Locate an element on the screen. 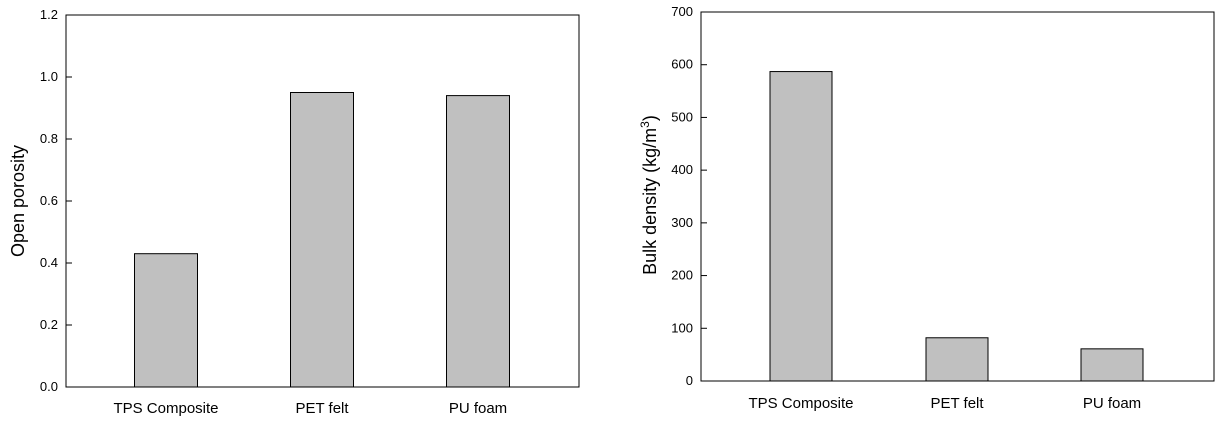  y-tick-label: 0 is located at coordinates (689, 380).